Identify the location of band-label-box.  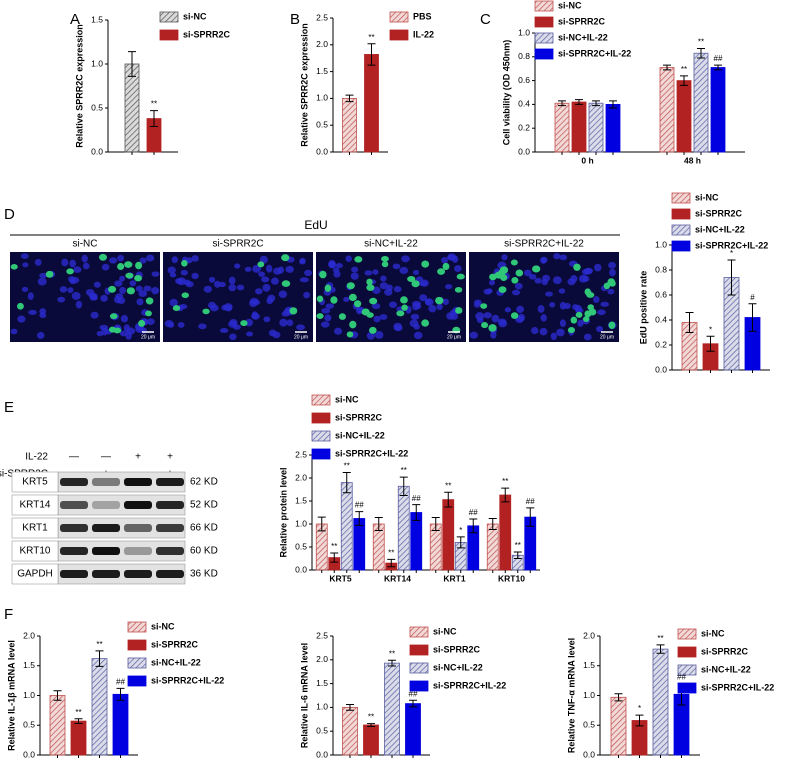
(35, 505).